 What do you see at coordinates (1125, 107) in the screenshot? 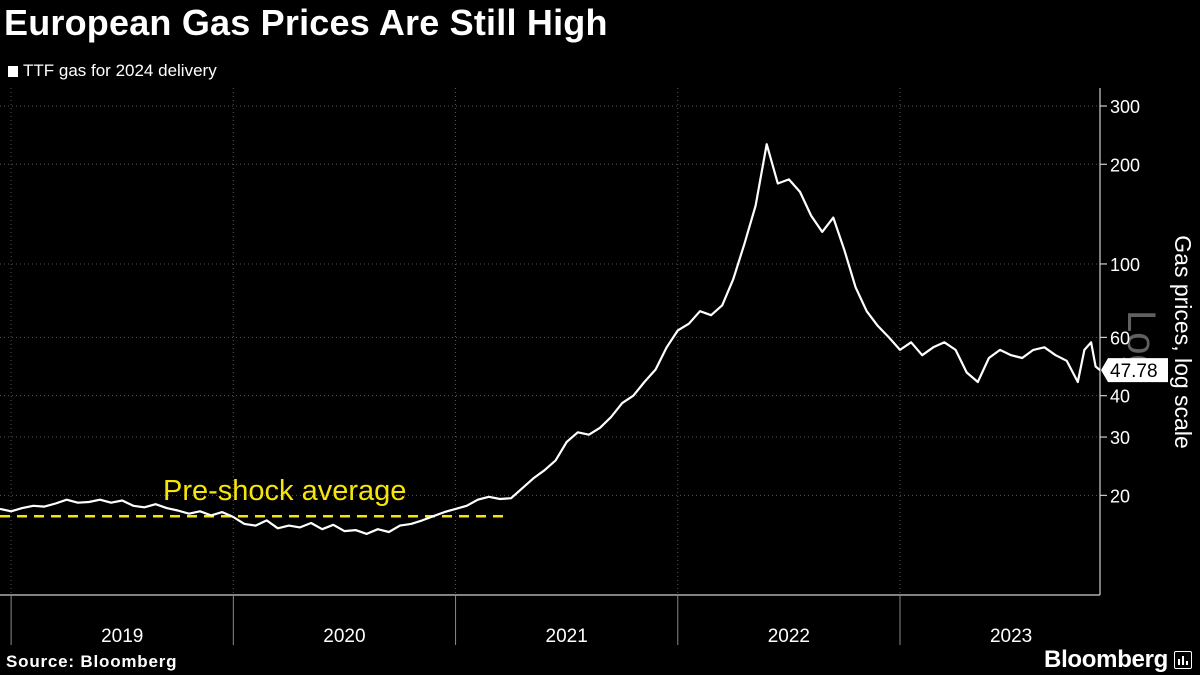
I see `y-tick-label: 300` at bounding box center [1125, 107].